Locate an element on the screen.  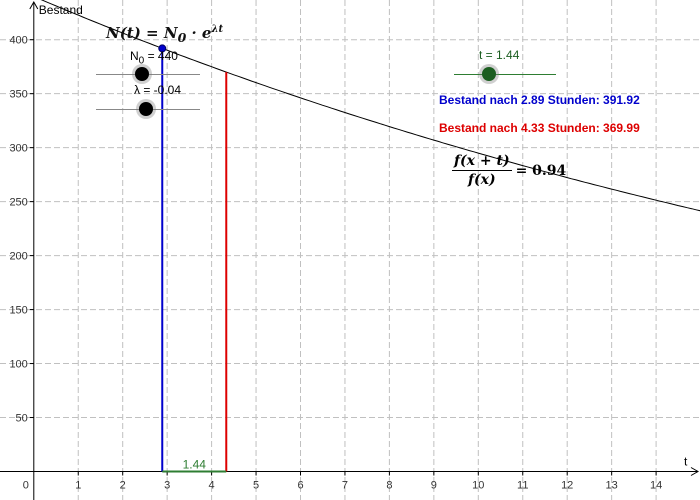
x-tick-label: 14 is located at coordinates (656, 486).